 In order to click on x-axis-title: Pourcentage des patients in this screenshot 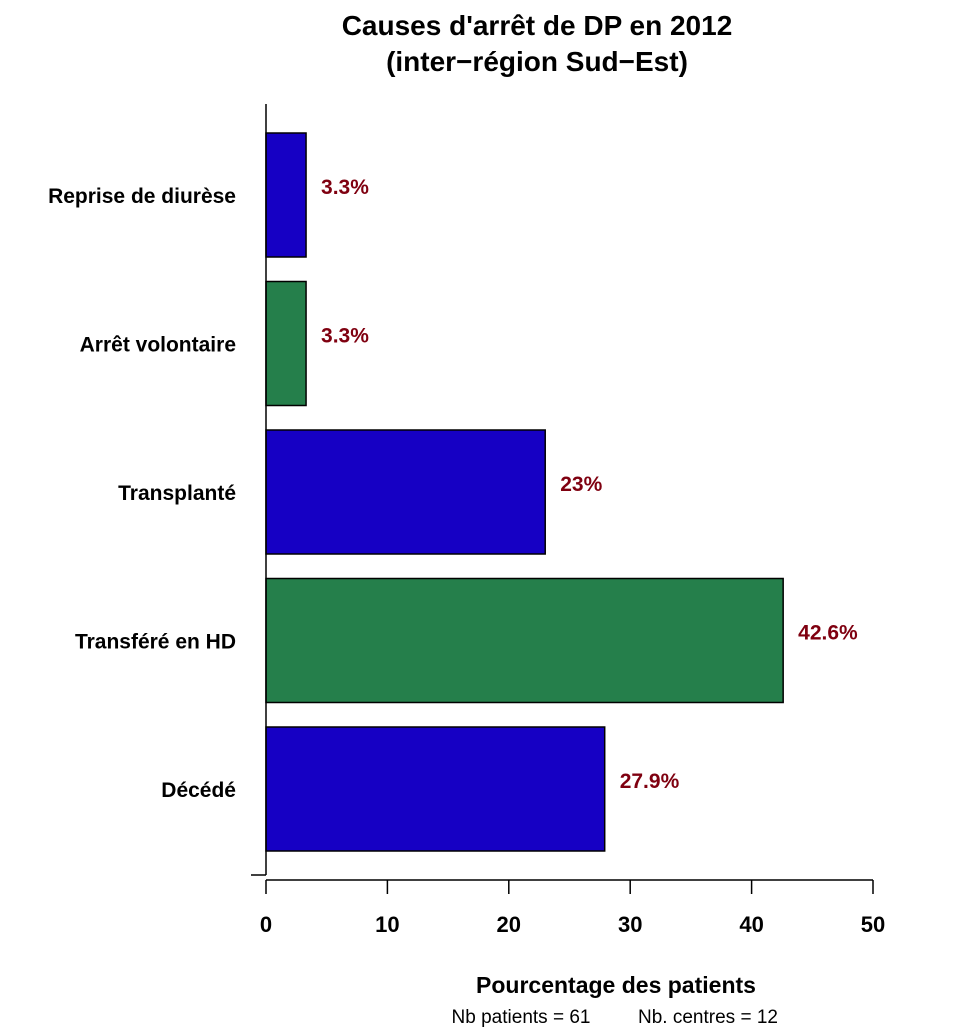, I will do `click(616, 985)`.